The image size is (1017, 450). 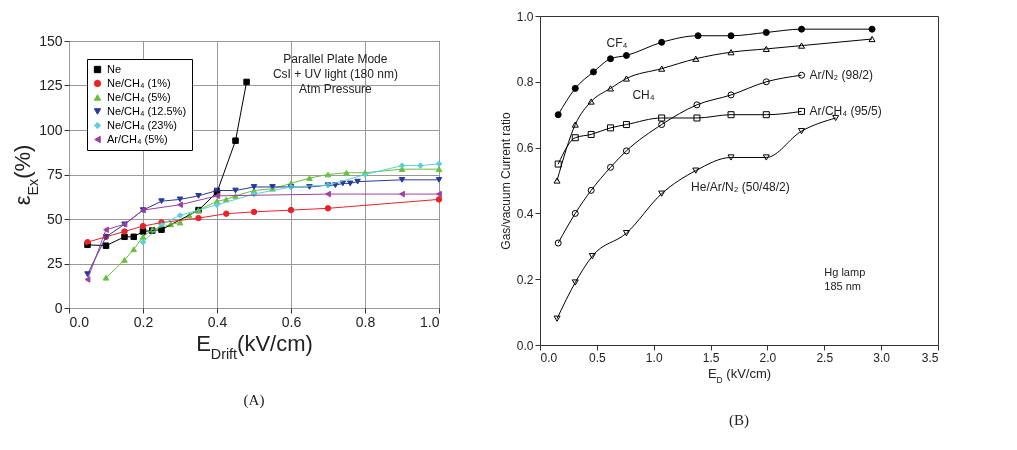 I want to click on y-tick-label: 100, so click(x=51, y=129).